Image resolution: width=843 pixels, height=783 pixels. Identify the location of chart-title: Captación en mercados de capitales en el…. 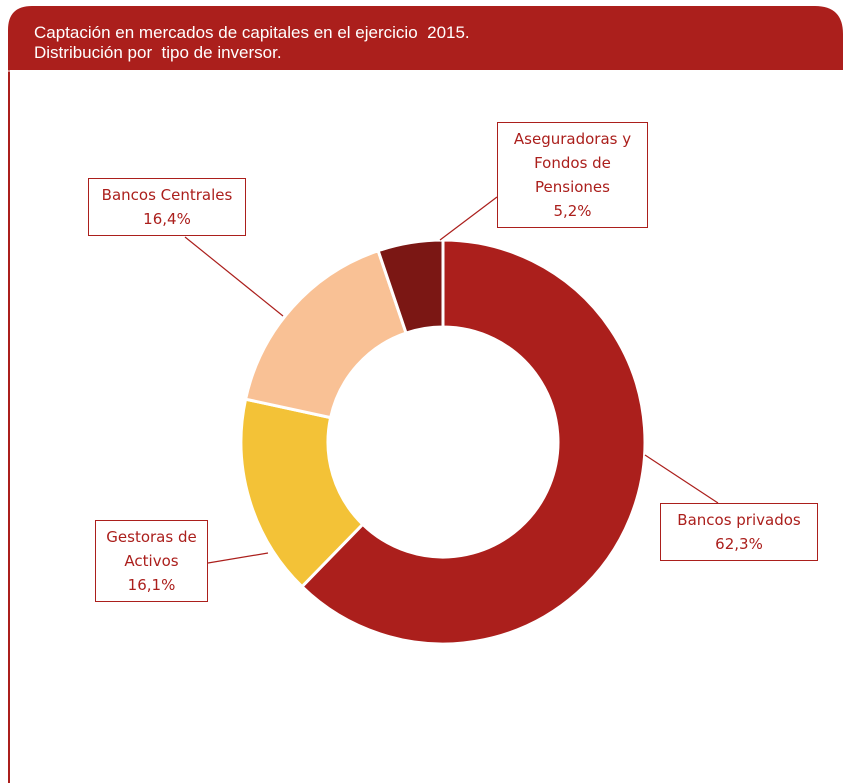
(252, 32).